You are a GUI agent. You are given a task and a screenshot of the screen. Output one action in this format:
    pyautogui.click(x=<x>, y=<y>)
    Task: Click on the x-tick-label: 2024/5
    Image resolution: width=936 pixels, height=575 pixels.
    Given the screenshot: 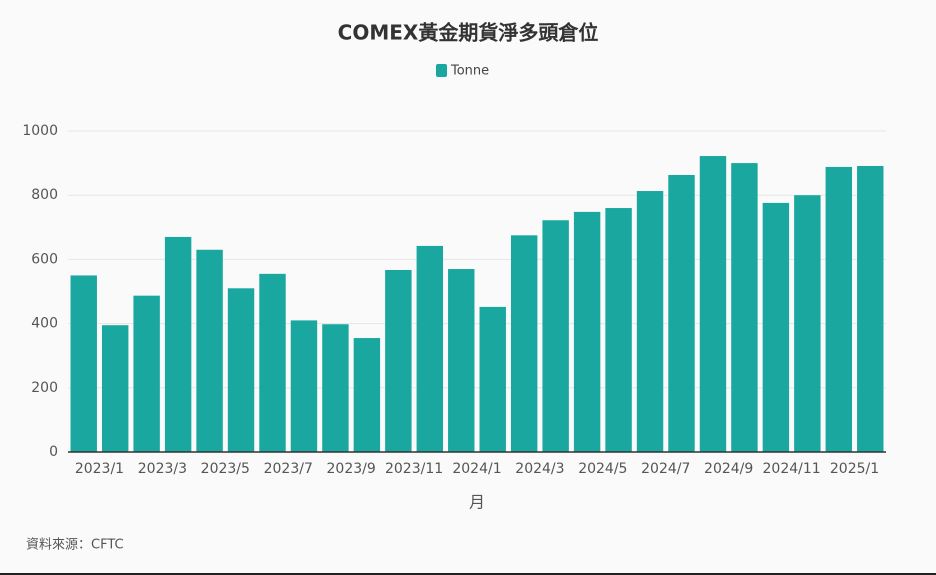 What is the action you would take?
    pyautogui.click(x=602, y=469)
    